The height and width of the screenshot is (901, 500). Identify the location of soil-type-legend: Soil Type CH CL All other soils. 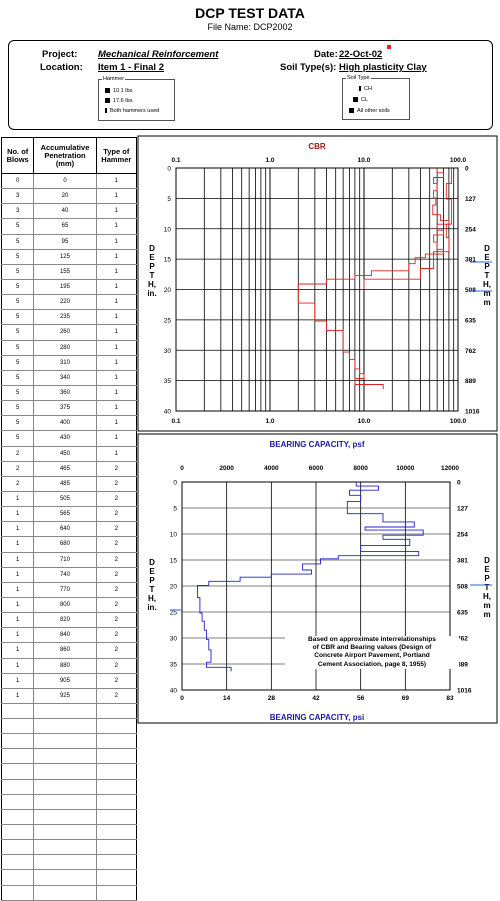
(376, 97).